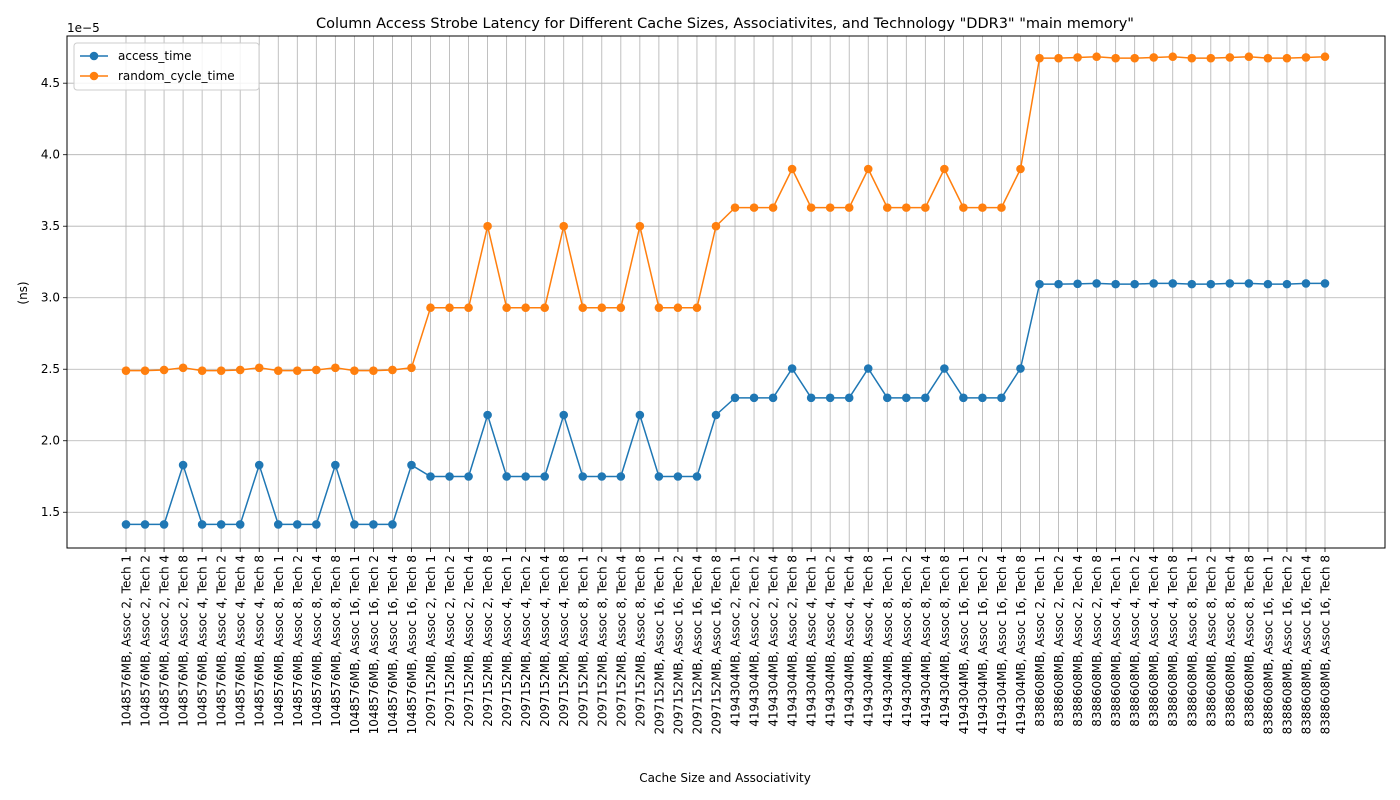  I want to click on x-tick-label: 8388608MB, Assoc 8, Tech 4, so click(1230, 641).